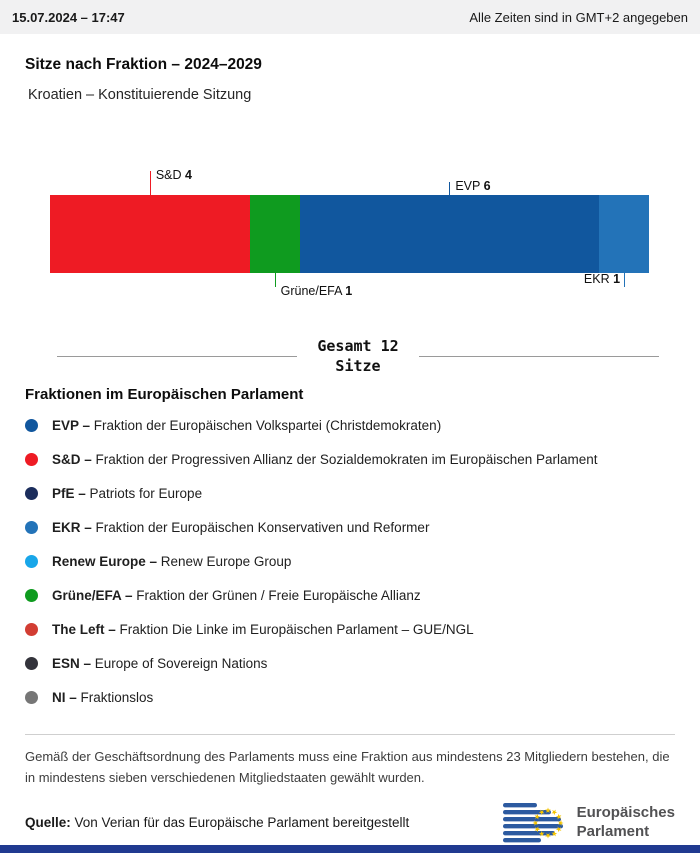  I want to click on eu-parliament-flag-icon, so click(533, 822).